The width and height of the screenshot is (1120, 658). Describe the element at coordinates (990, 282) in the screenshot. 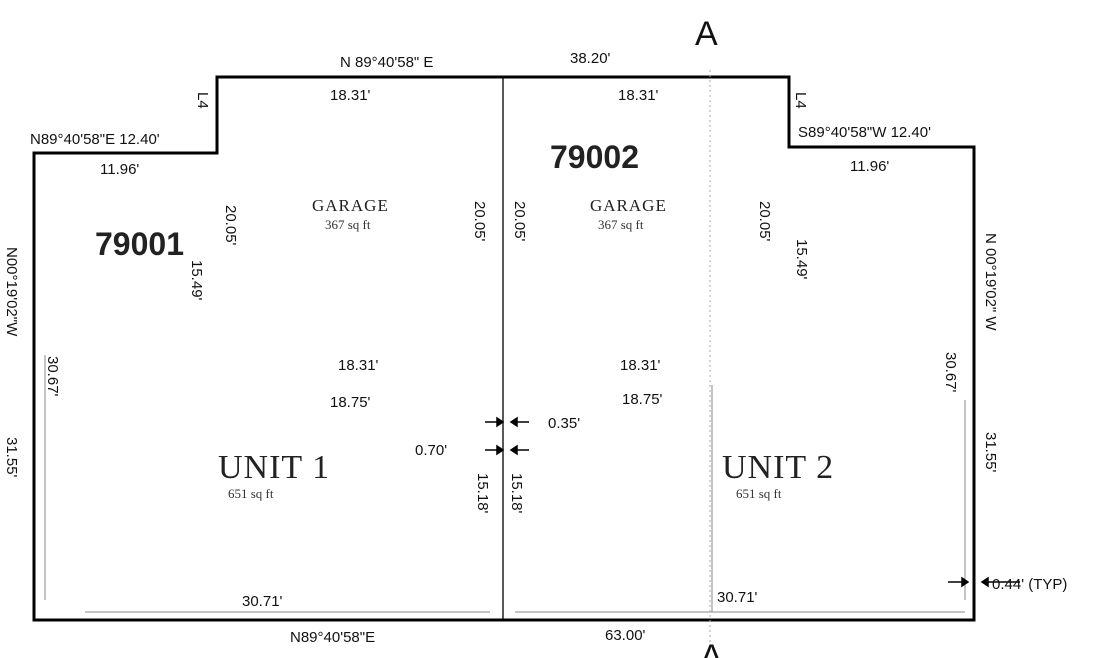

I see `bearing-right-side: N 00°19'02" W` at that location.